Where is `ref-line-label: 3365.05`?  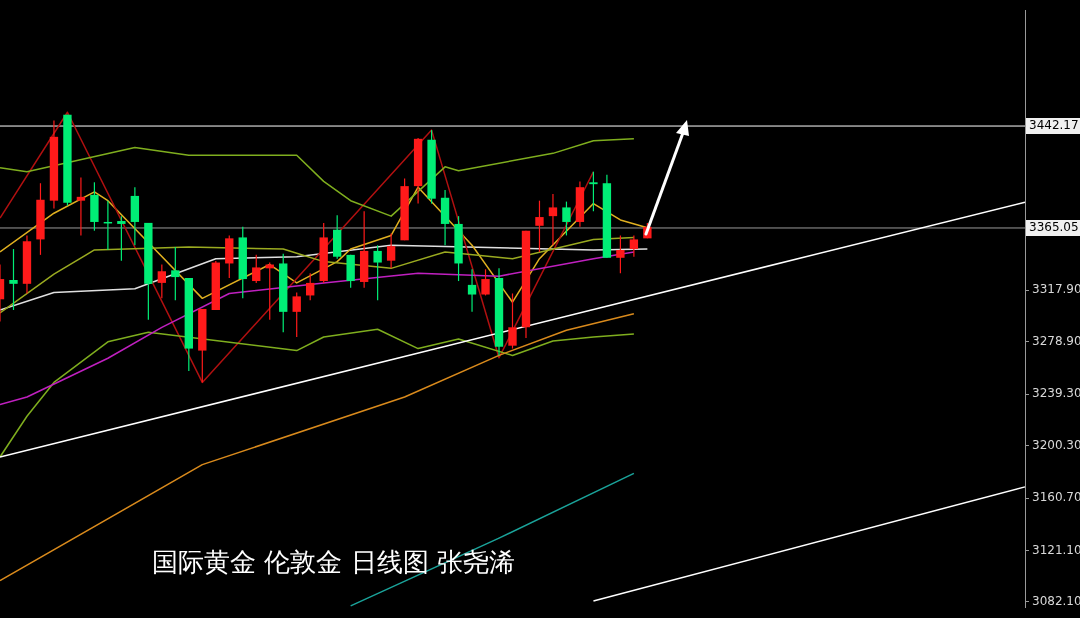
ref-line-label: 3365.05 is located at coordinates (1054, 227).